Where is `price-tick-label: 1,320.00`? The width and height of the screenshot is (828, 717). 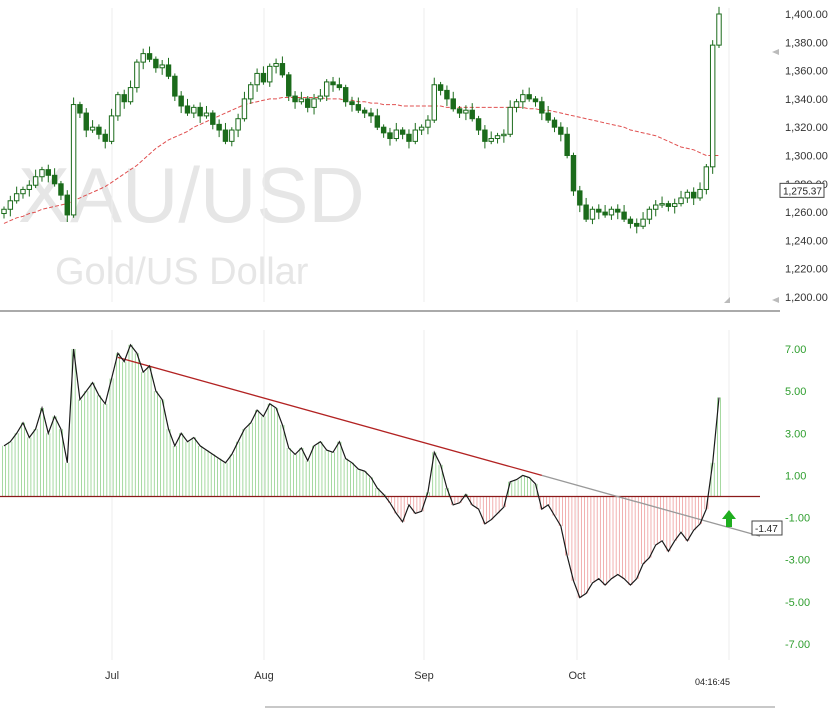 price-tick-label: 1,320.00 is located at coordinates (806, 128).